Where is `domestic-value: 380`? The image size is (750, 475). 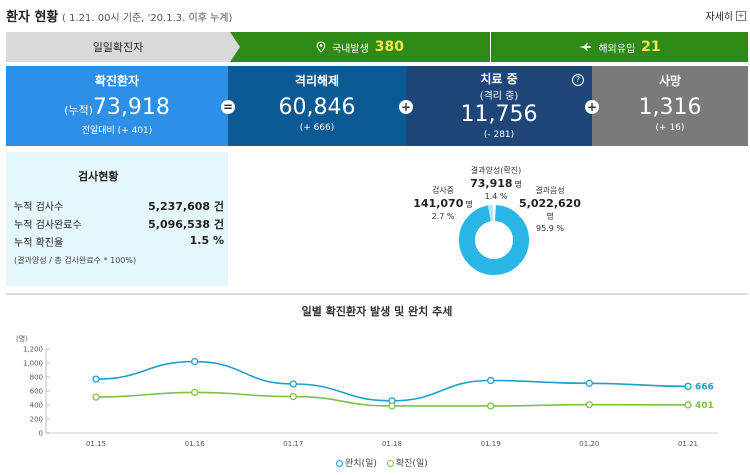
domestic-value: 380 is located at coordinates (389, 47).